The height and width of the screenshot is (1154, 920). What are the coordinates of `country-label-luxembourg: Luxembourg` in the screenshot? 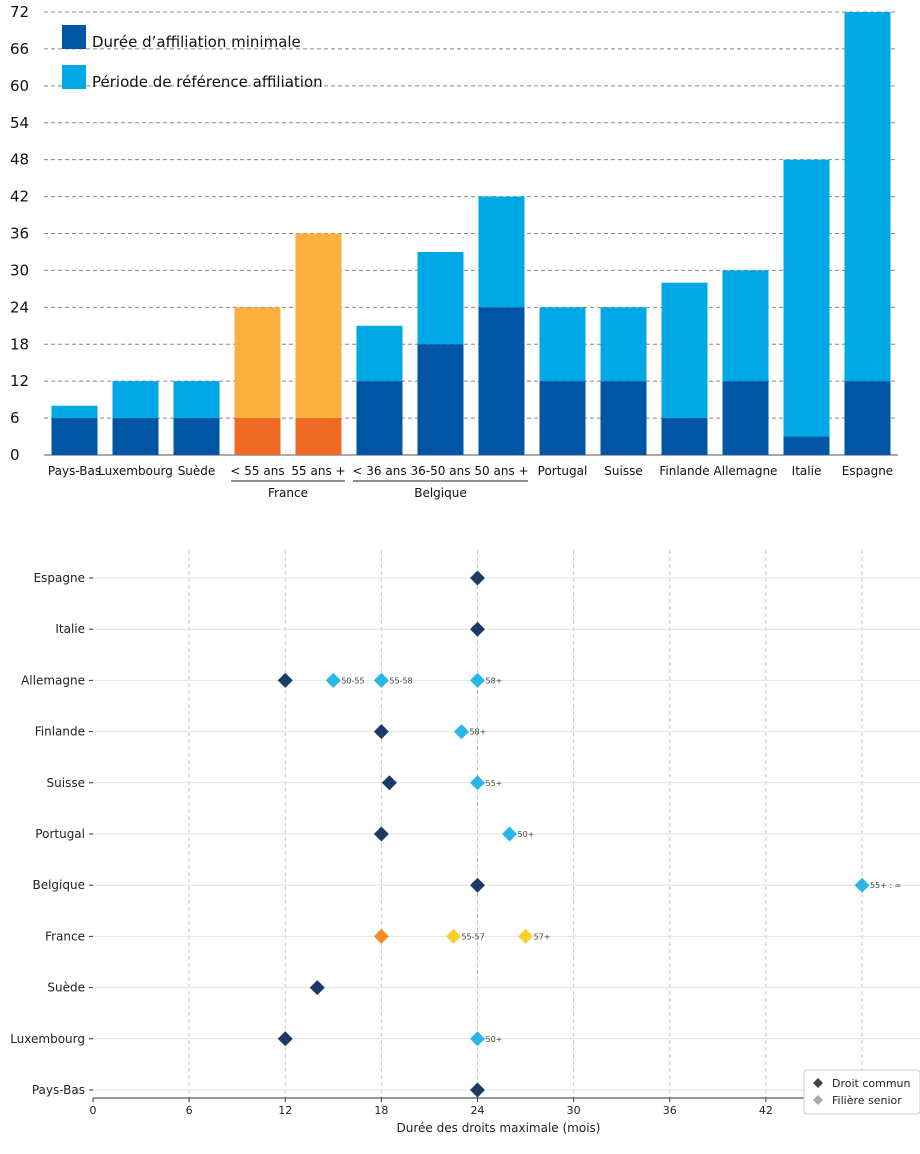 It's located at (47, 1039).